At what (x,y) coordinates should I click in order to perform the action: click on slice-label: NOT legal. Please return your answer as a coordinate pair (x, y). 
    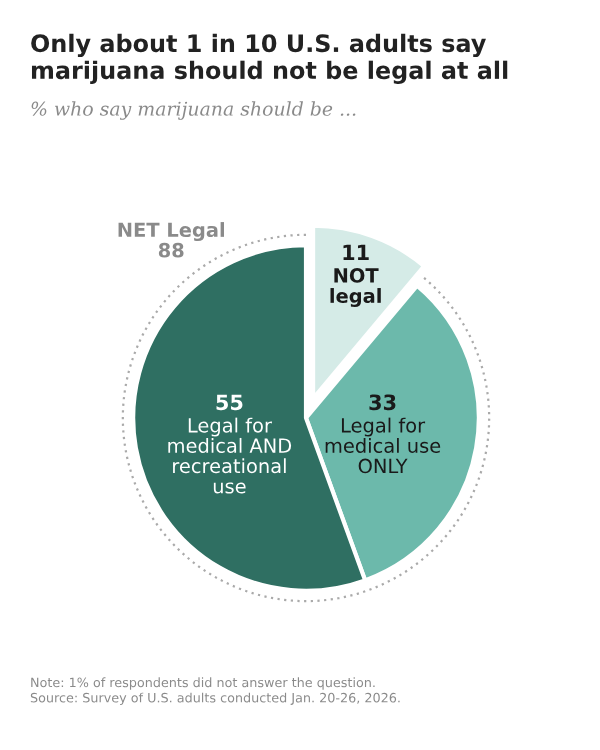
    Looking at the image, I should click on (355, 287).